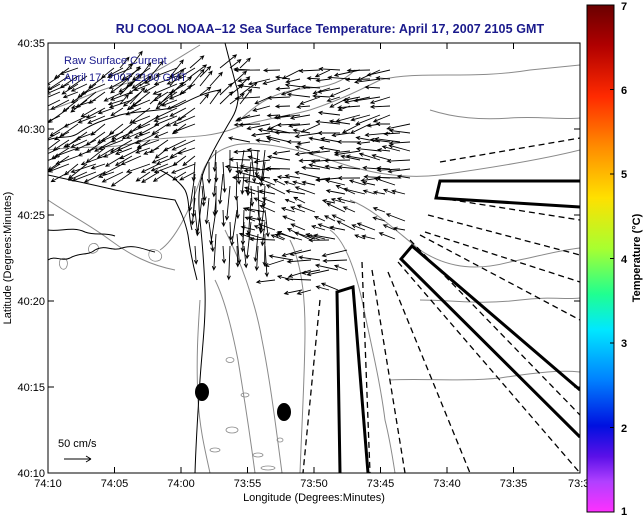 This screenshot has width=644, height=518. I want to click on x-tick-label: 74:10, so click(48, 484).